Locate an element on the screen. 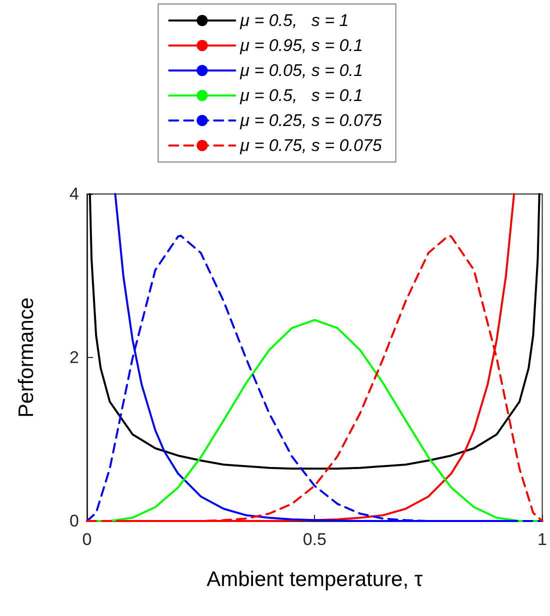 The image size is (550, 616). legend-label: μ = 0.75, s = 0.075 is located at coordinates (310, 145).